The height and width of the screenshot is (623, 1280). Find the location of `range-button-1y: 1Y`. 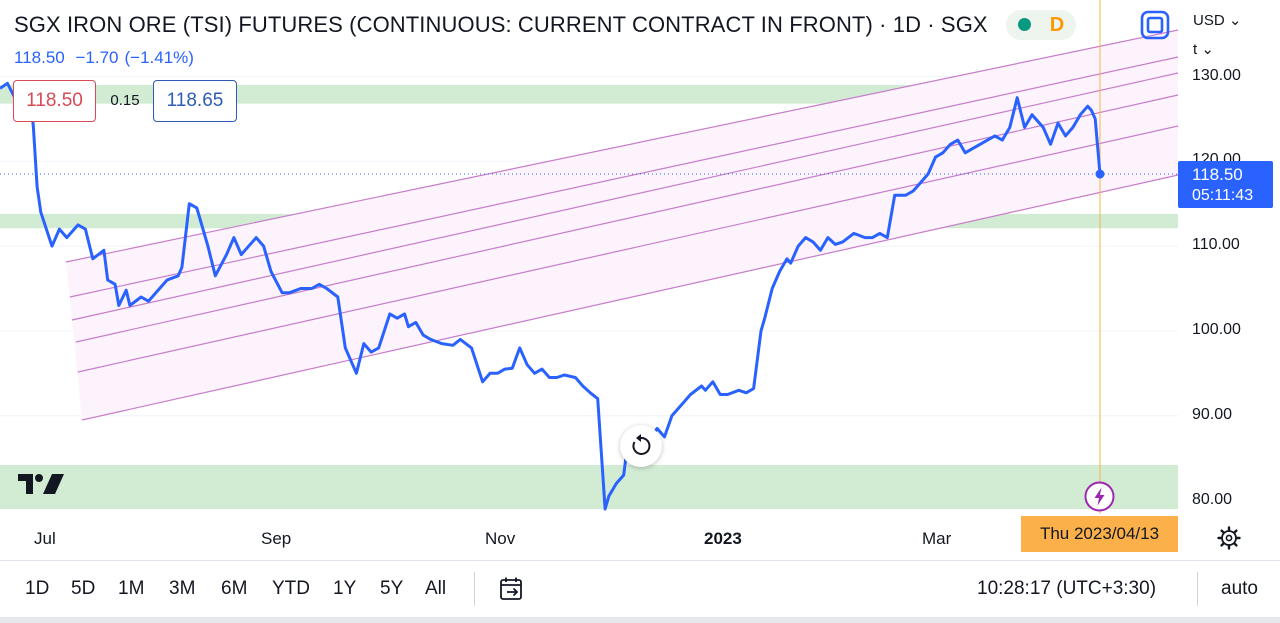

range-button-1y: 1Y is located at coordinates (345, 588).